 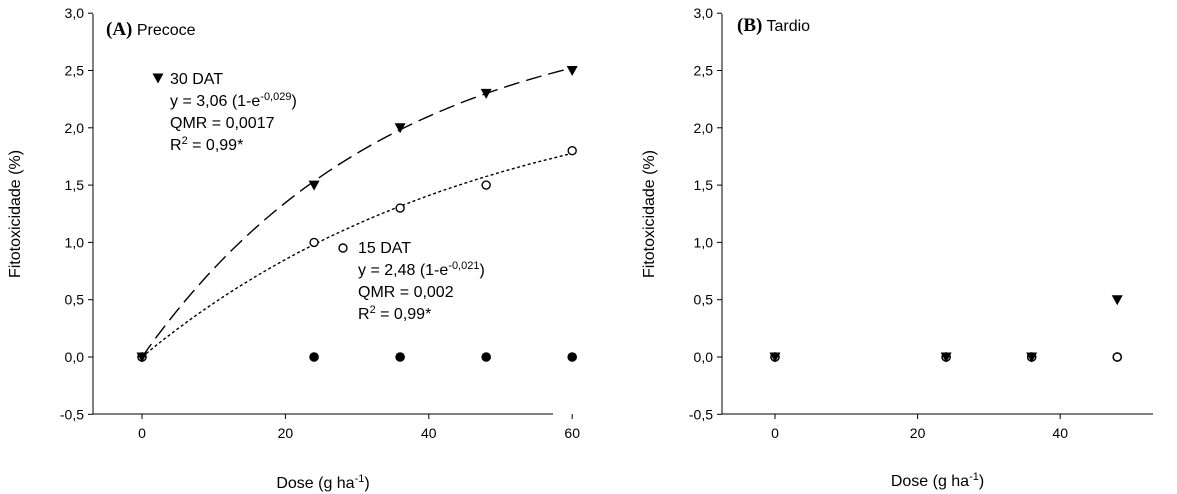 What do you see at coordinates (749, 25) in the screenshot?
I see `panel-letter: (B)` at bounding box center [749, 25].